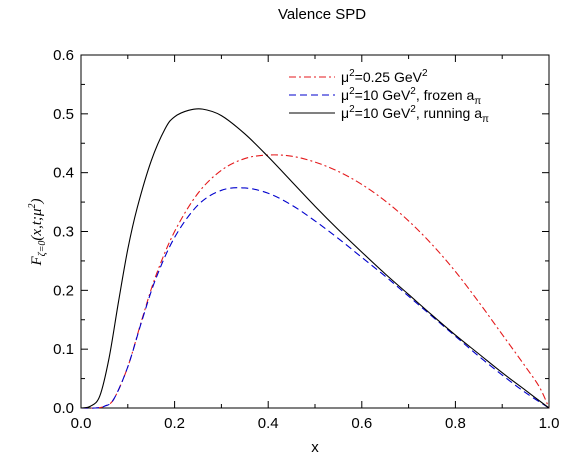 This screenshot has width=564, height=458. Describe the element at coordinates (361, 423) in the screenshot. I see `x-tick-label: 0.6` at that location.